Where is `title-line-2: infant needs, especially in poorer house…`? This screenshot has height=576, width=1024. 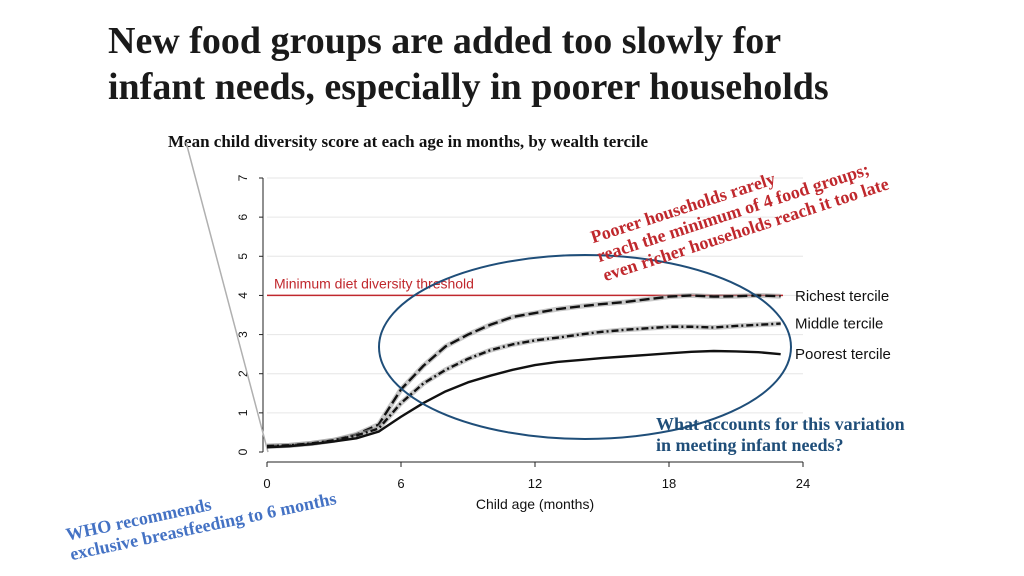 title-line-2: infant needs, especially in poorer house… is located at coordinates (468, 87).